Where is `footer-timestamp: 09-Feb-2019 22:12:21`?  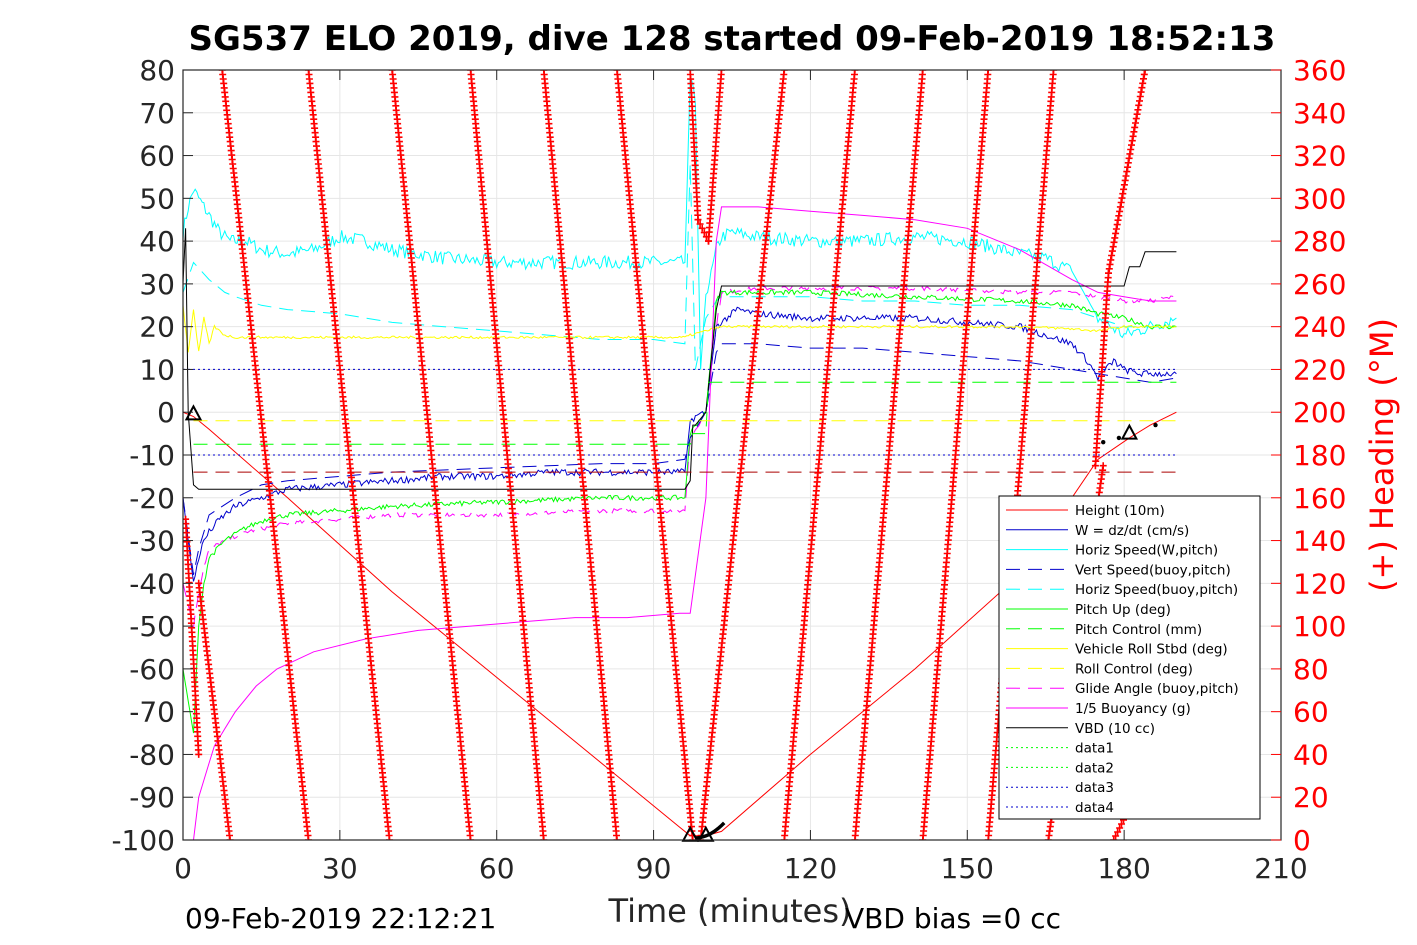
footer-timestamp: 09-Feb-2019 22:12:21 is located at coordinates (340, 918).